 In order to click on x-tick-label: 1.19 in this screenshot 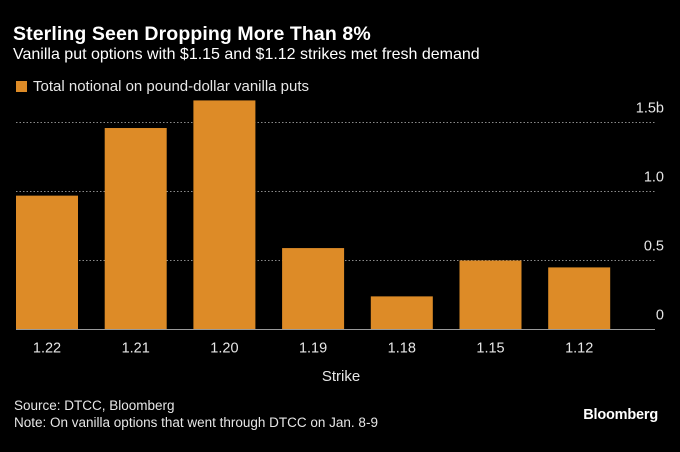, I will do `click(313, 349)`.